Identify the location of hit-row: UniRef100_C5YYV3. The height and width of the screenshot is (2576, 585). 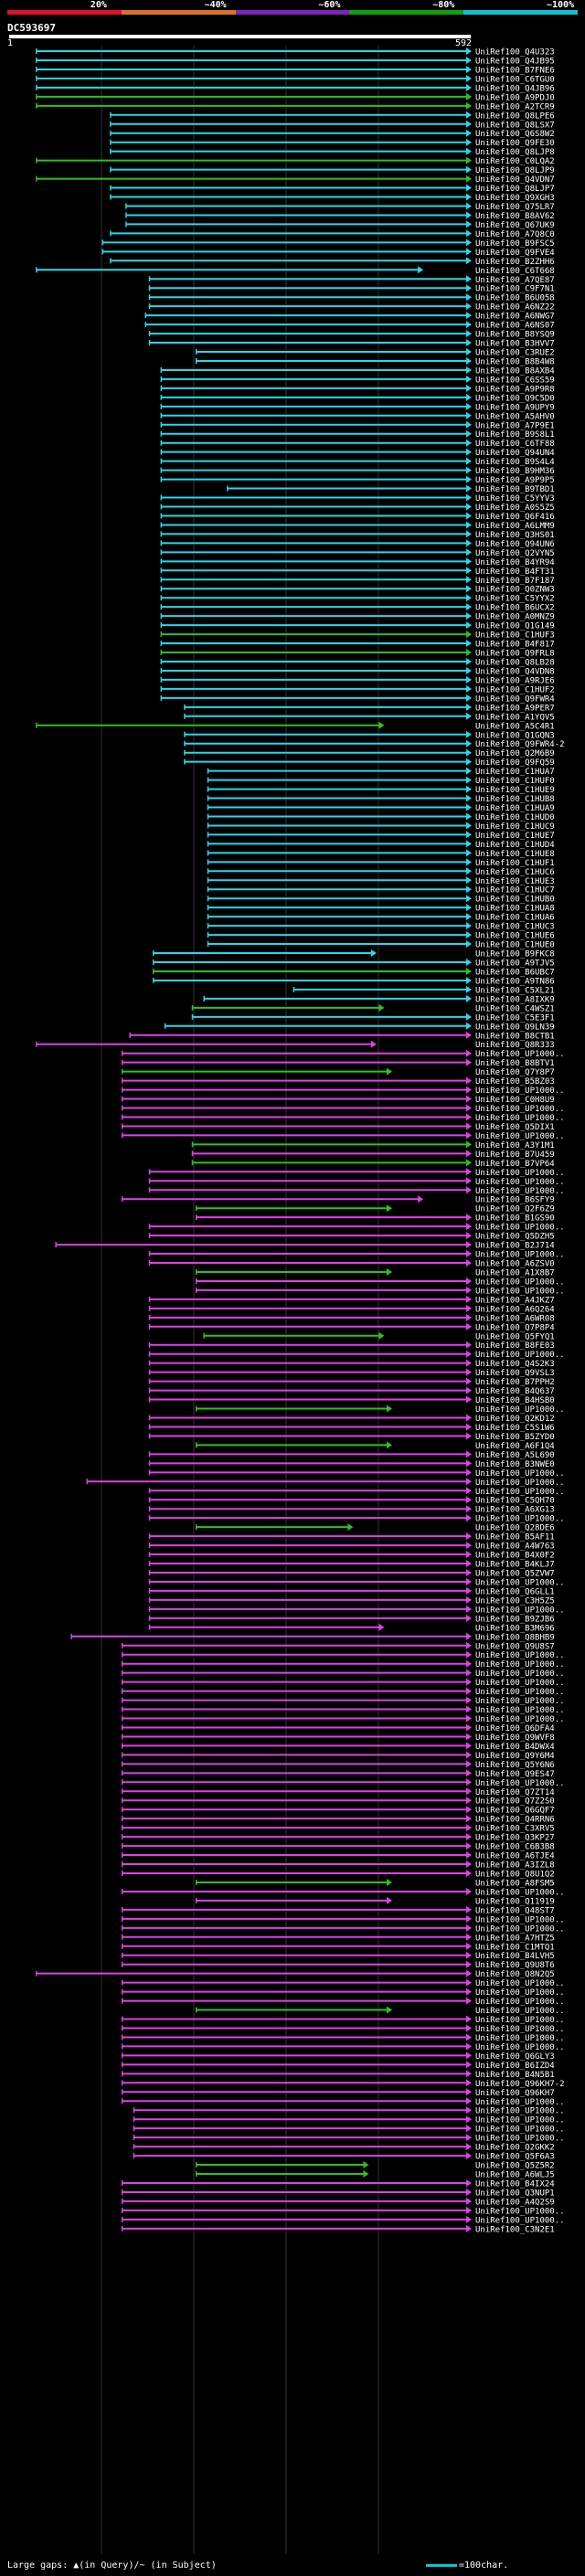
(358, 498).